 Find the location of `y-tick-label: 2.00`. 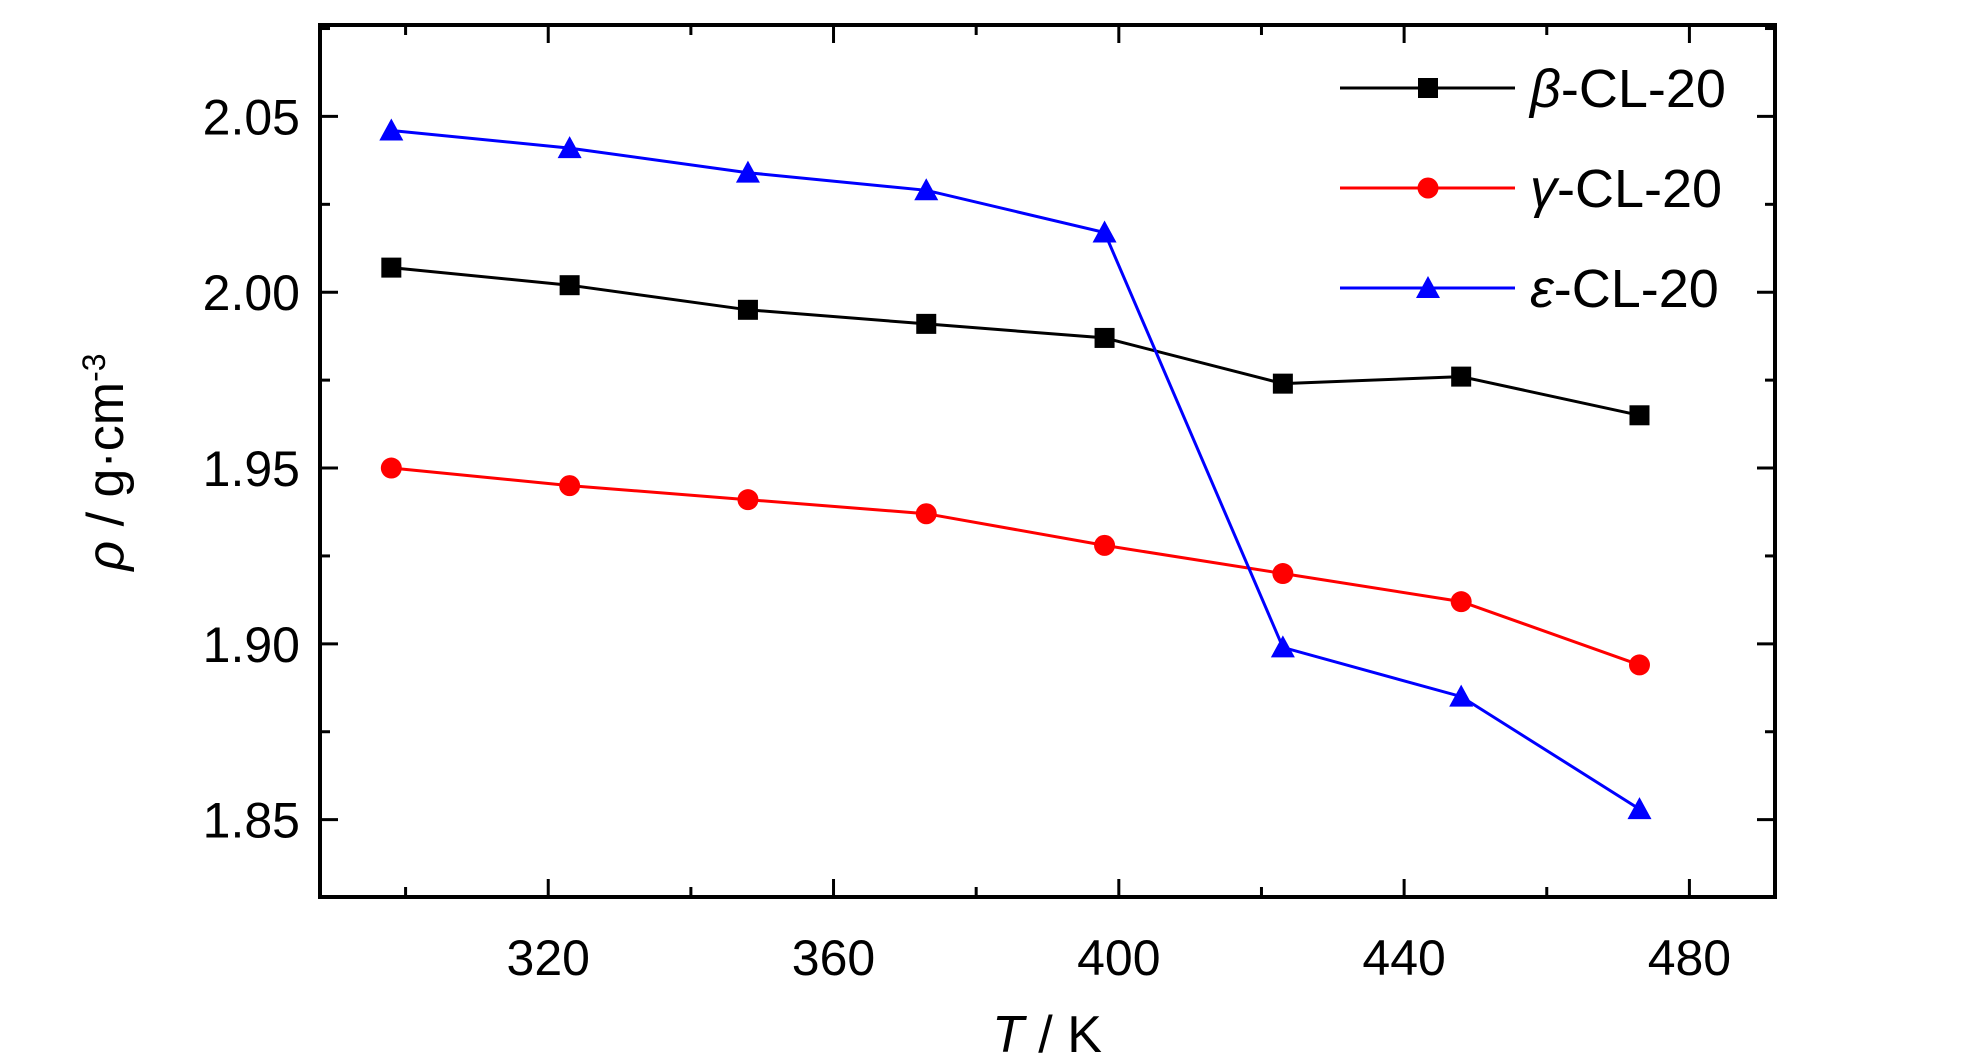

y-tick-label: 2.00 is located at coordinates (251, 293).